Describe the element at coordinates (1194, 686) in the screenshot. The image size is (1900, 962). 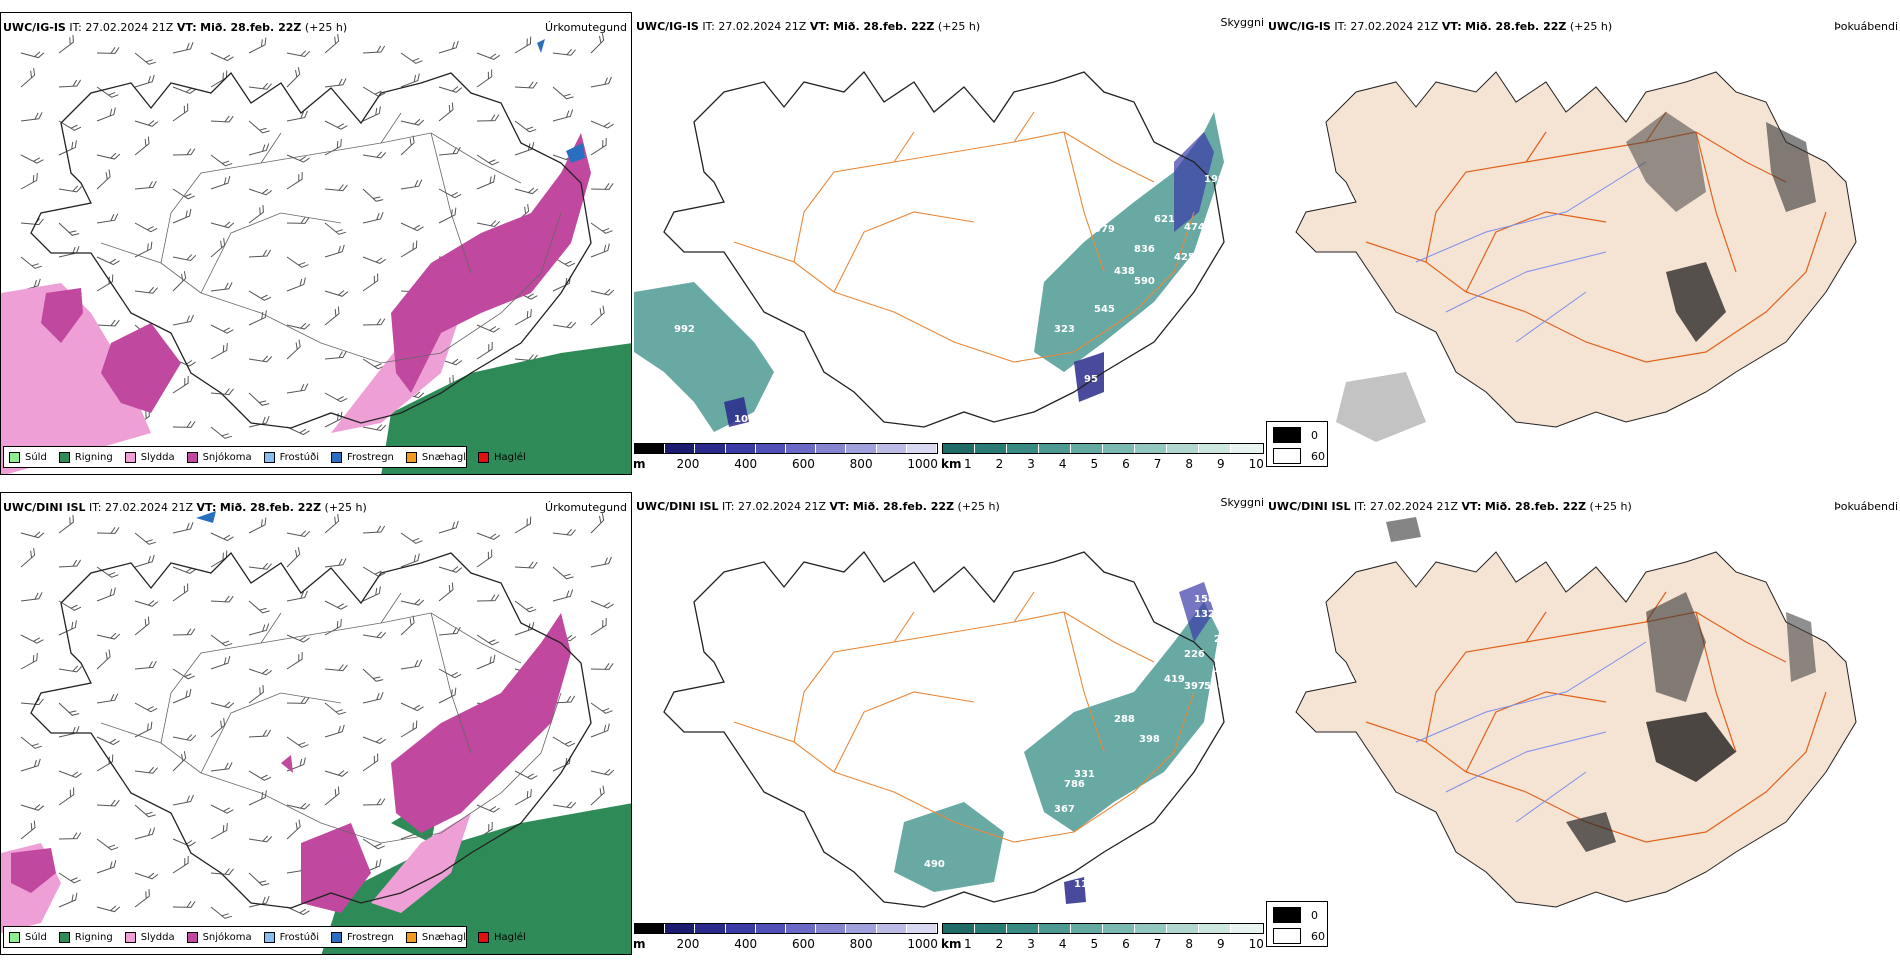
I see `ceiling-value-label: 397` at that location.